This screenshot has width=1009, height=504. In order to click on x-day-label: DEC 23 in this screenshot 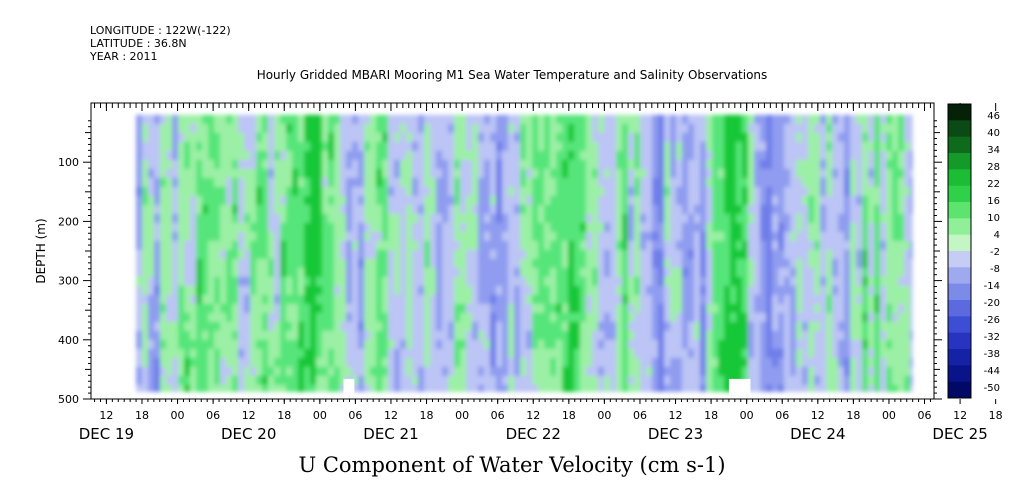, I will do `click(675, 434)`.